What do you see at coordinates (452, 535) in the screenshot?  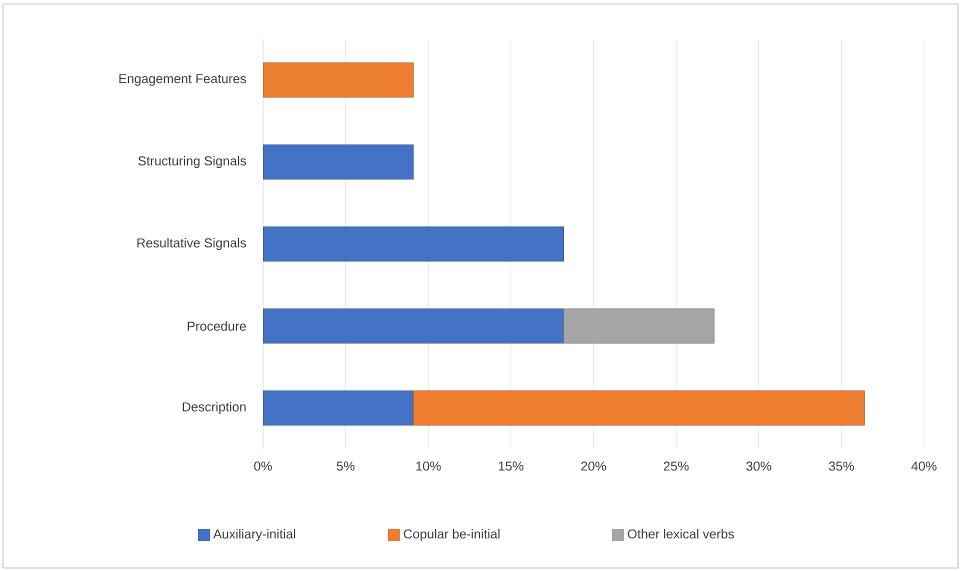 I see `legend-label: Copular be-initial` at bounding box center [452, 535].